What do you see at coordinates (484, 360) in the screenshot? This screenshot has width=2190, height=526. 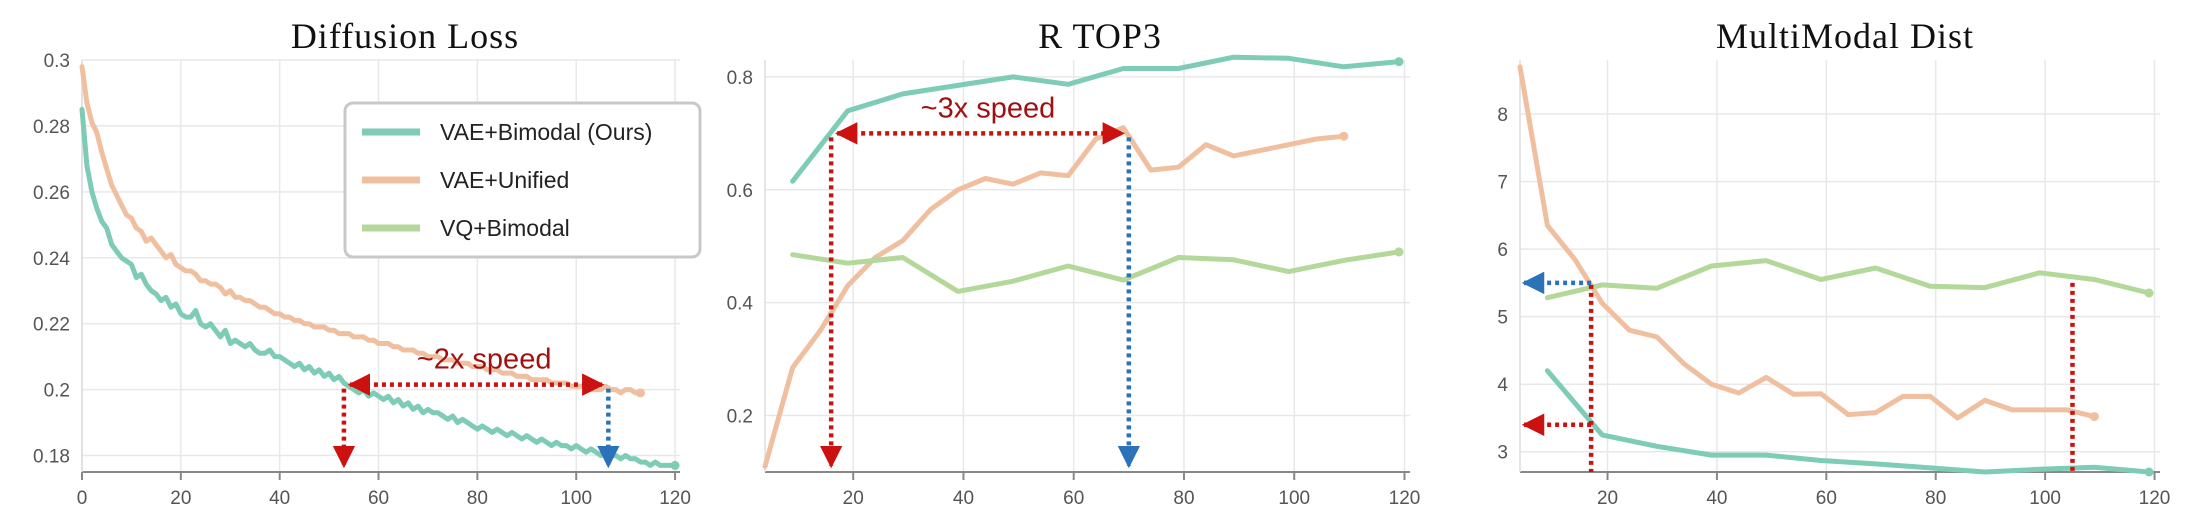 I see `speed-annotation: ~2x speed` at bounding box center [484, 360].